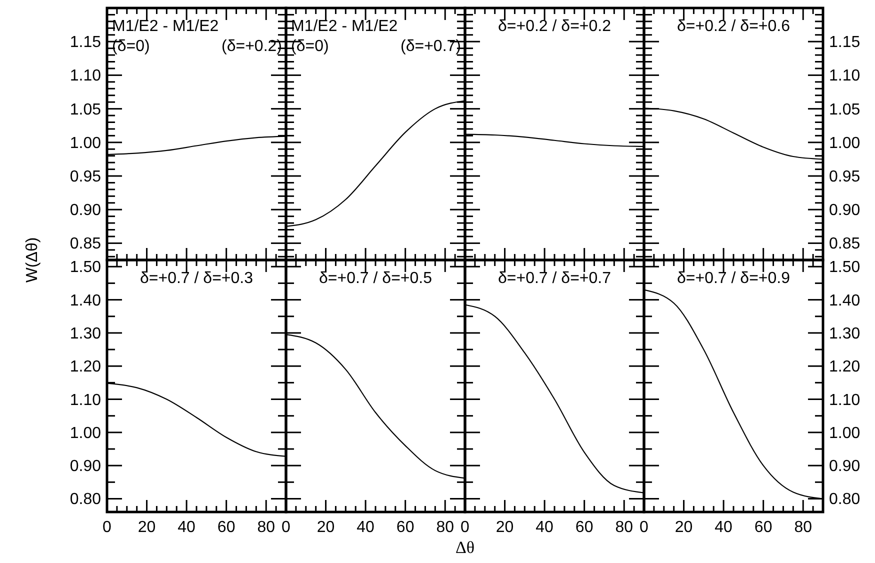 The height and width of the screenshot is (563, 875). I want to click on text: δ=+0.7 / δ=+0.3, so click(197, 278).